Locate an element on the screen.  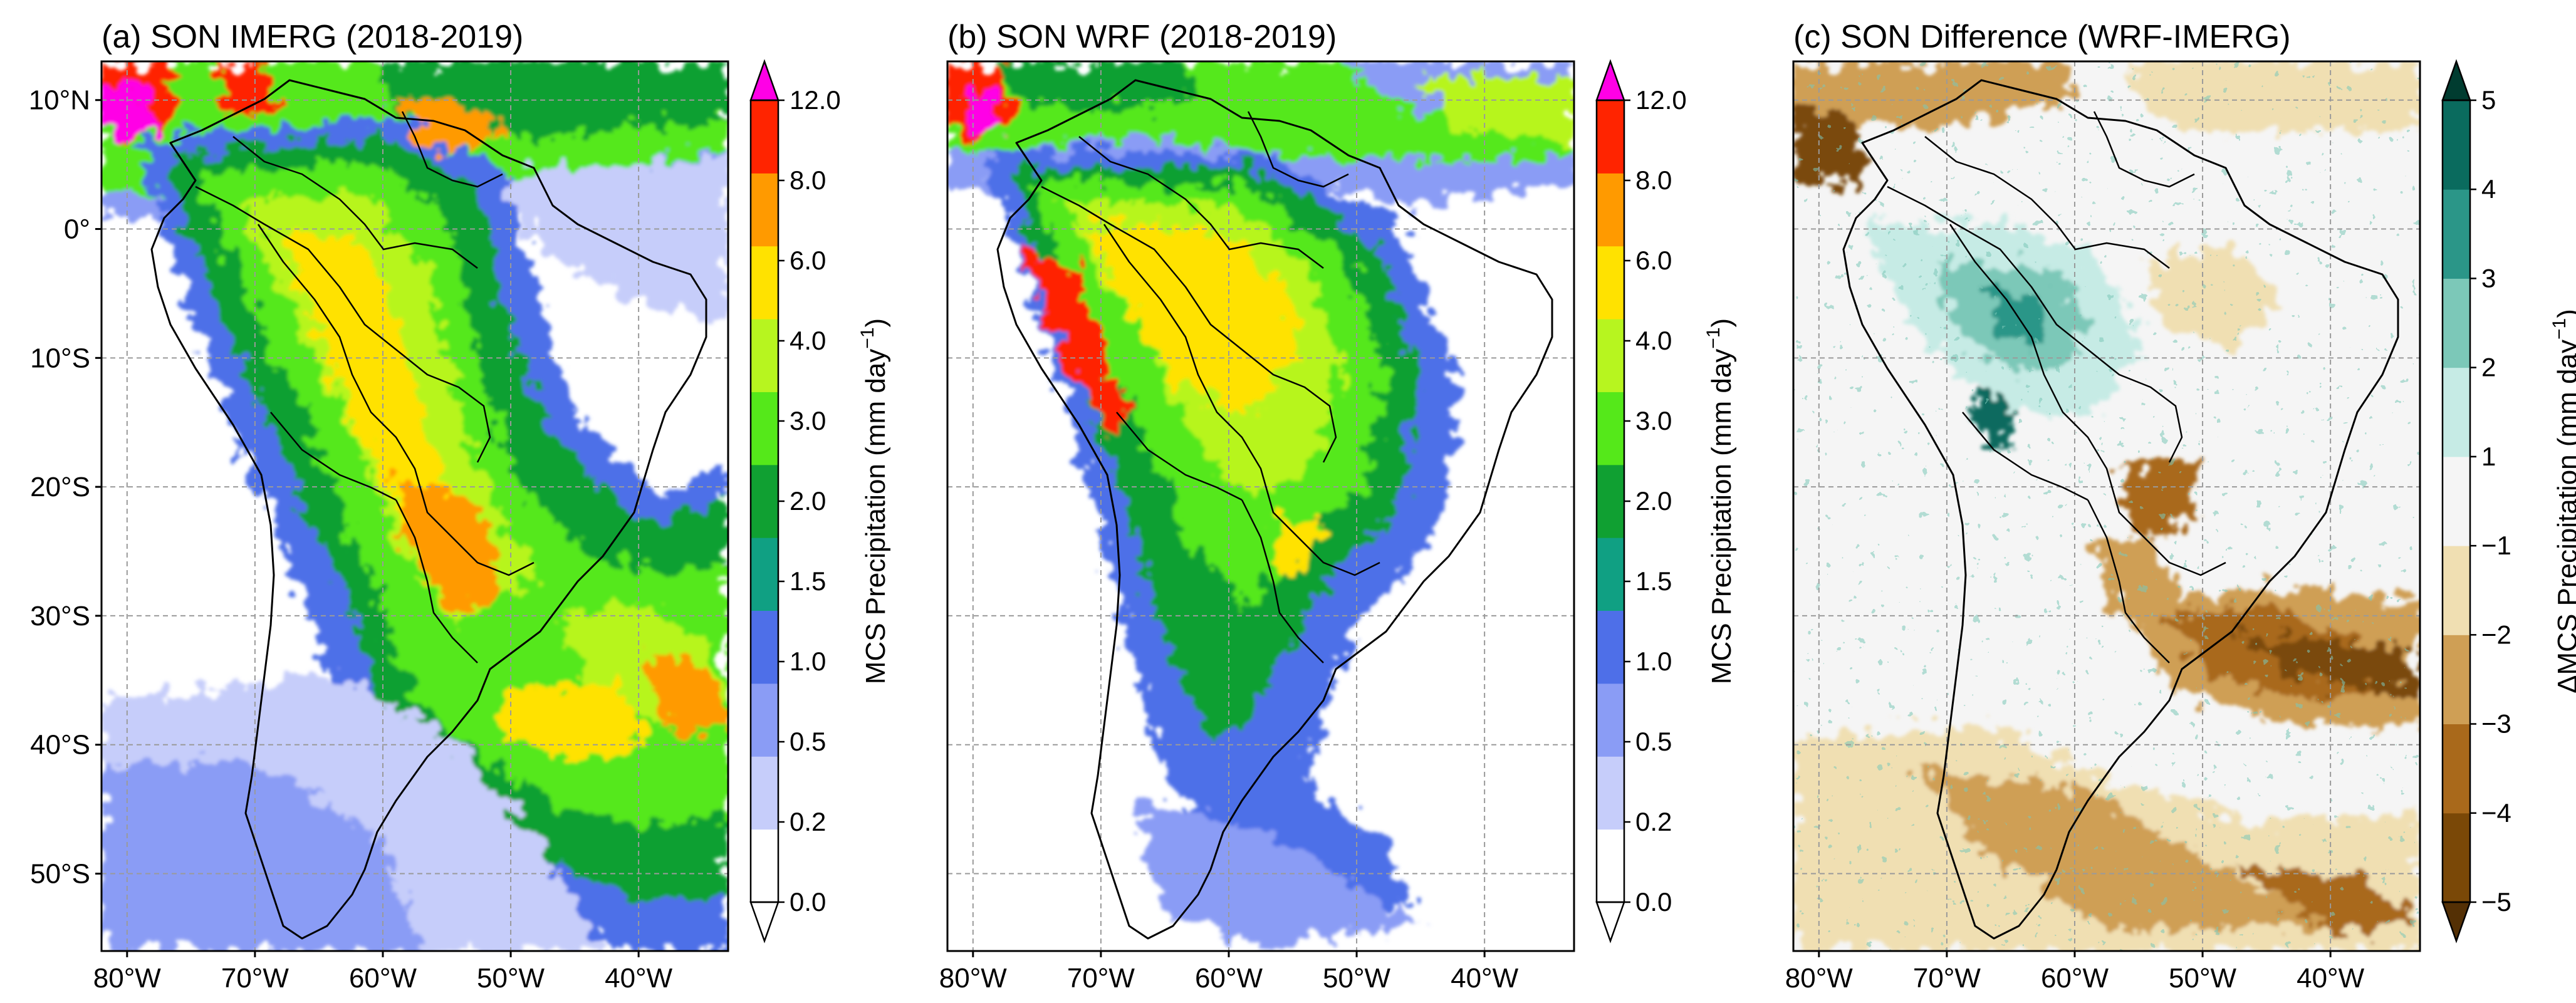
lat-tick-label: 30°S is located at coordinates (60, 616).